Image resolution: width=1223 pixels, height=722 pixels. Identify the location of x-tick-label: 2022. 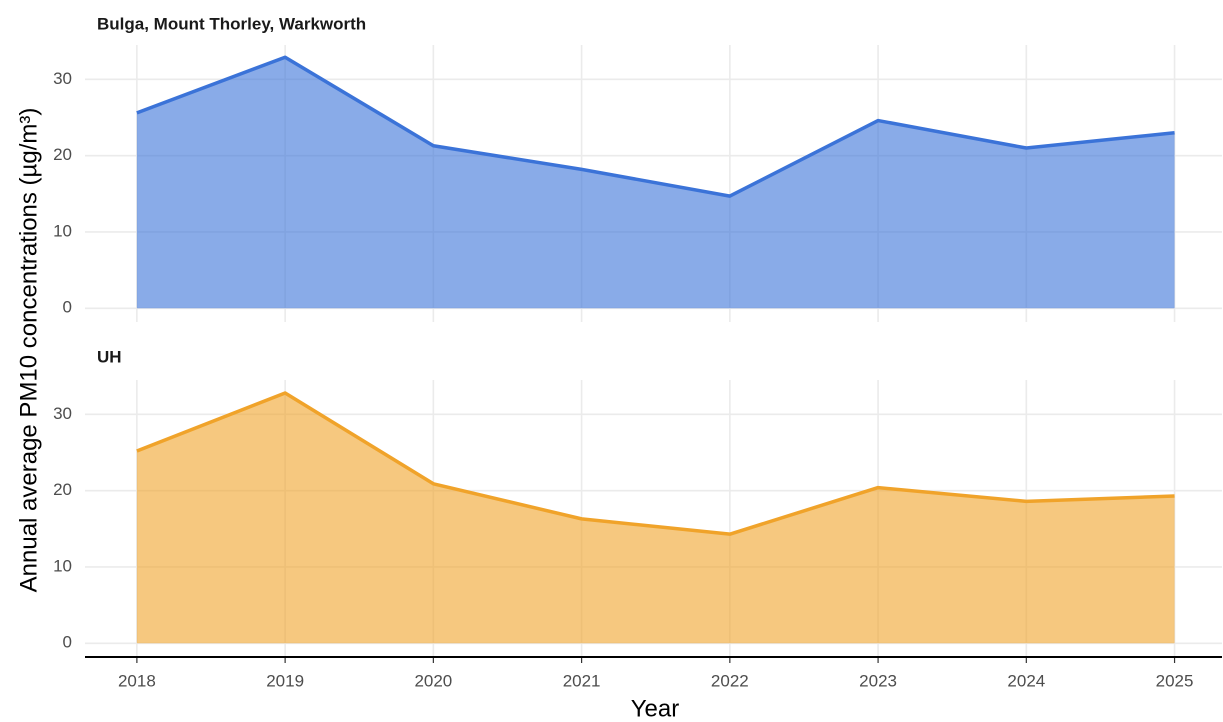
(730, 680).